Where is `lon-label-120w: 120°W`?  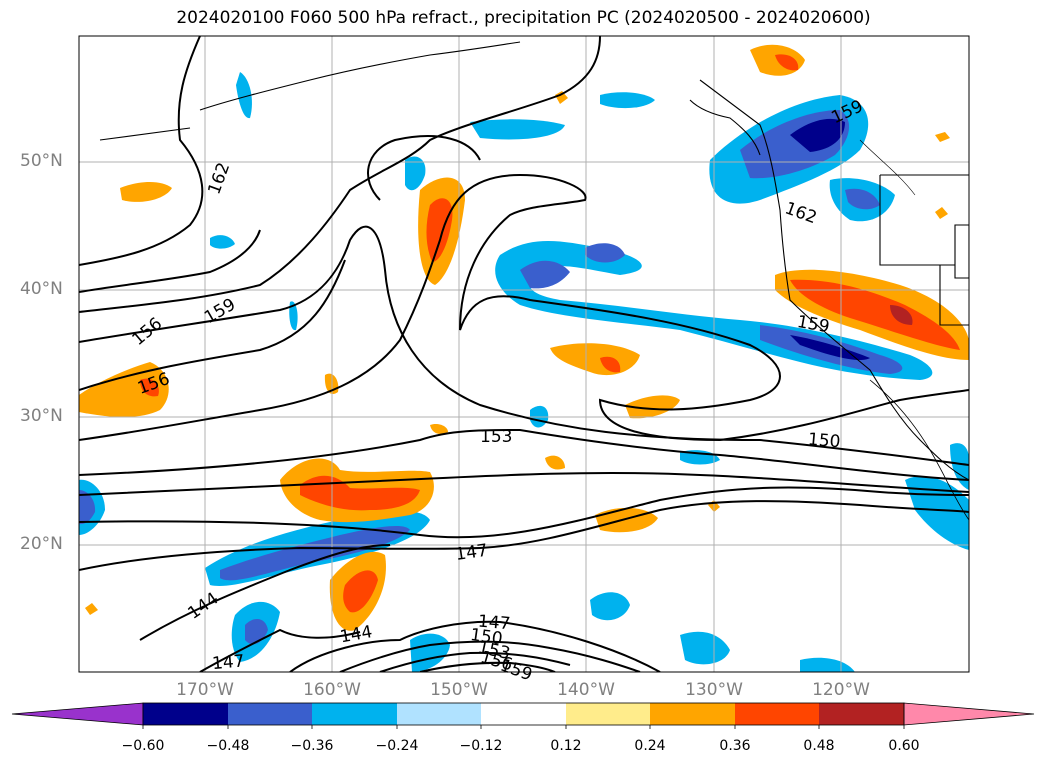
lon-label-120w: 120°W is located at coordinates (841, 690).